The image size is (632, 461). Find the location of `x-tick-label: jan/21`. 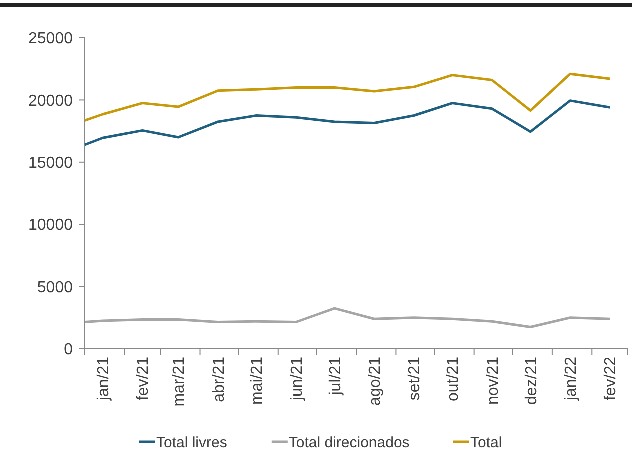

x-tick-label: jan/21 is located at coordinates (104, 379).